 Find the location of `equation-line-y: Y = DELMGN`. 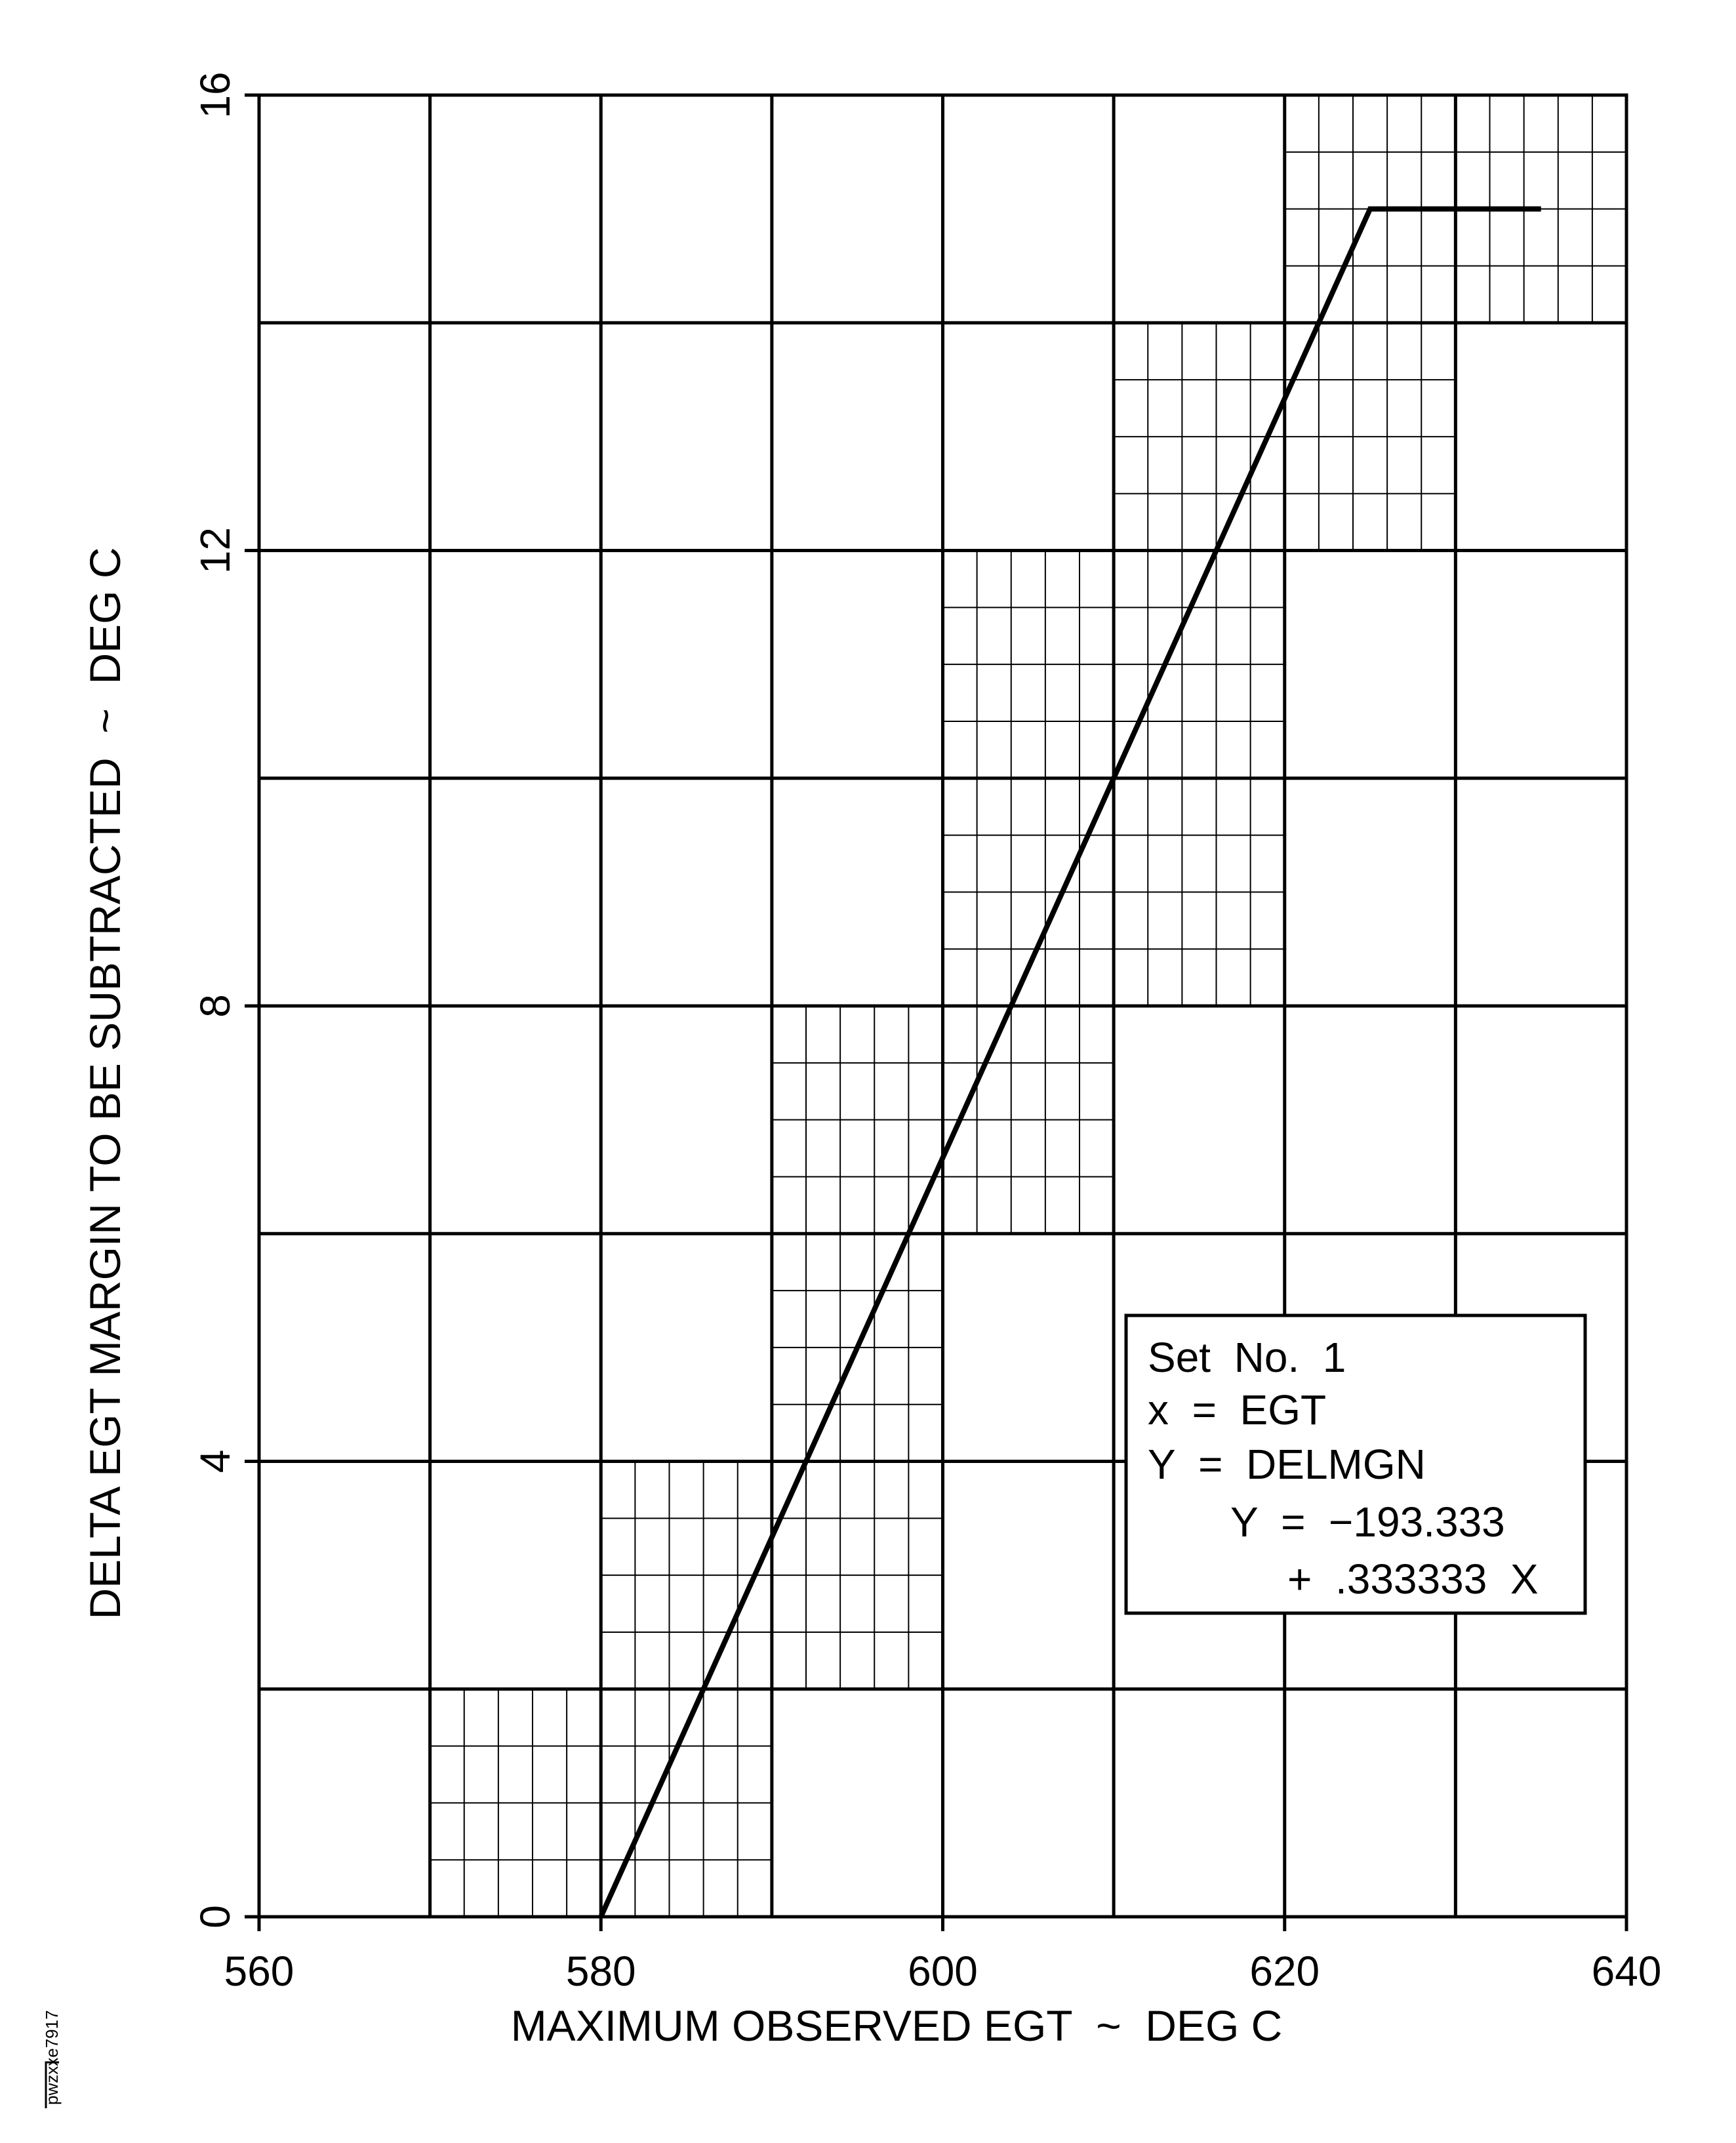

equation-line-y: Y = DELMGN is located at coordinates (1287, 1464).